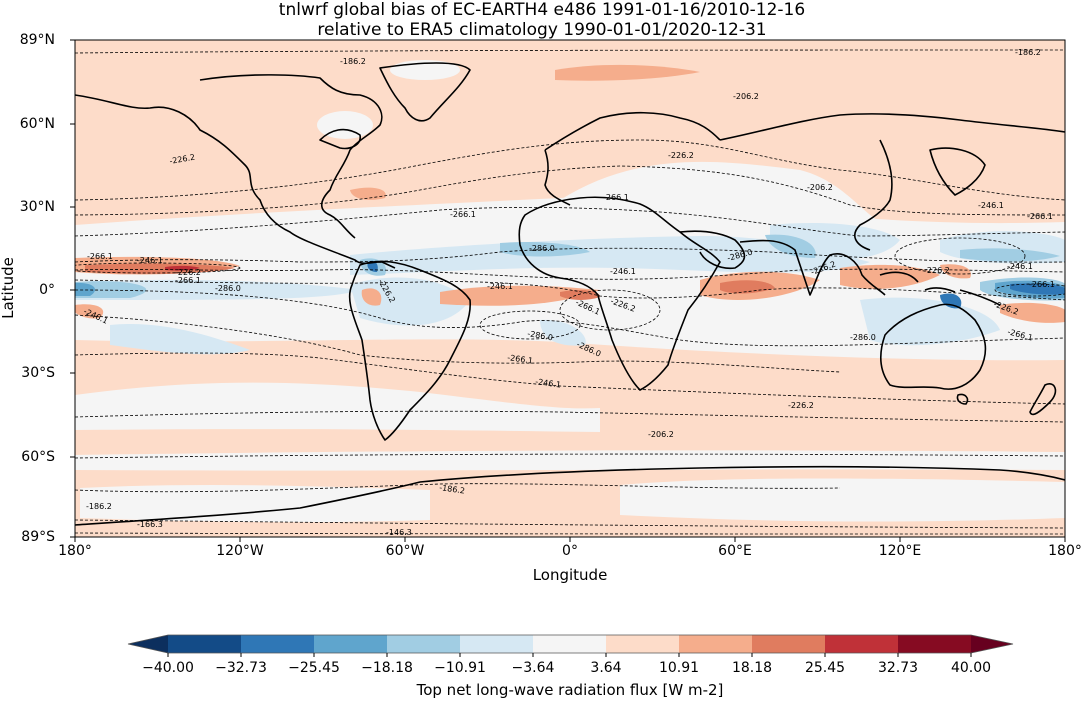 This screenshot has height=701, width=1084. Describe the element at coordinates (399, 532) in the screenshot. I see `contour-label: -146.3` at that location.